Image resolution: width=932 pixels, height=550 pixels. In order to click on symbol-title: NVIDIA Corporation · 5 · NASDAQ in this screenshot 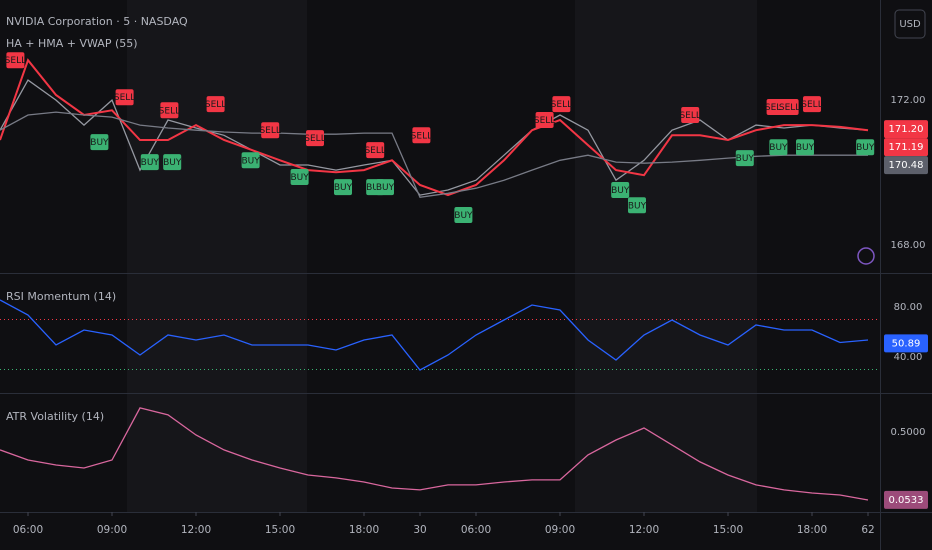, I will do `click(97, 21)`.